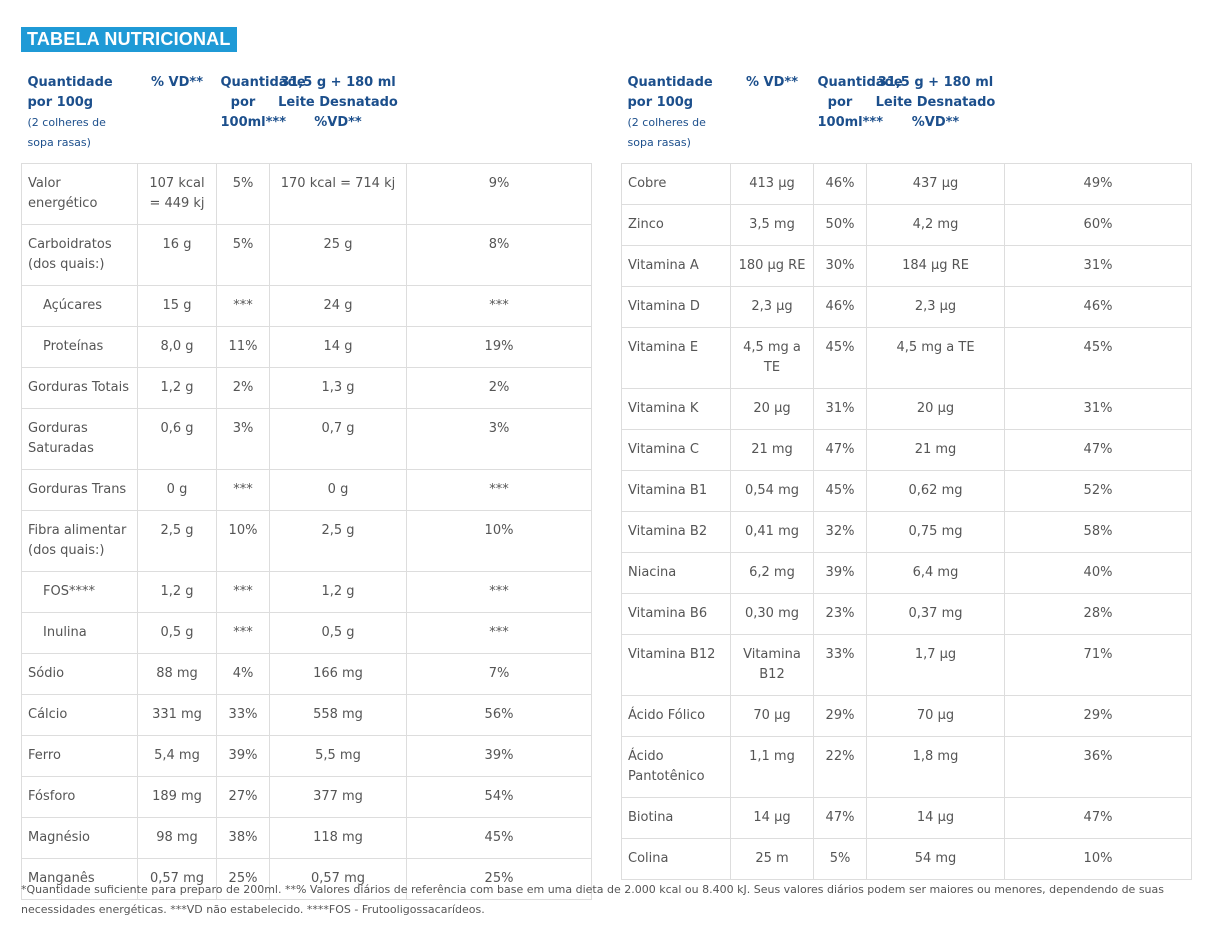 Image resolution: width=1209 pixels, height=944 pixels. Describe the element at coordinates (79, 194) in the screenshot. I see `nutrient-name: Valor energético` at that location.